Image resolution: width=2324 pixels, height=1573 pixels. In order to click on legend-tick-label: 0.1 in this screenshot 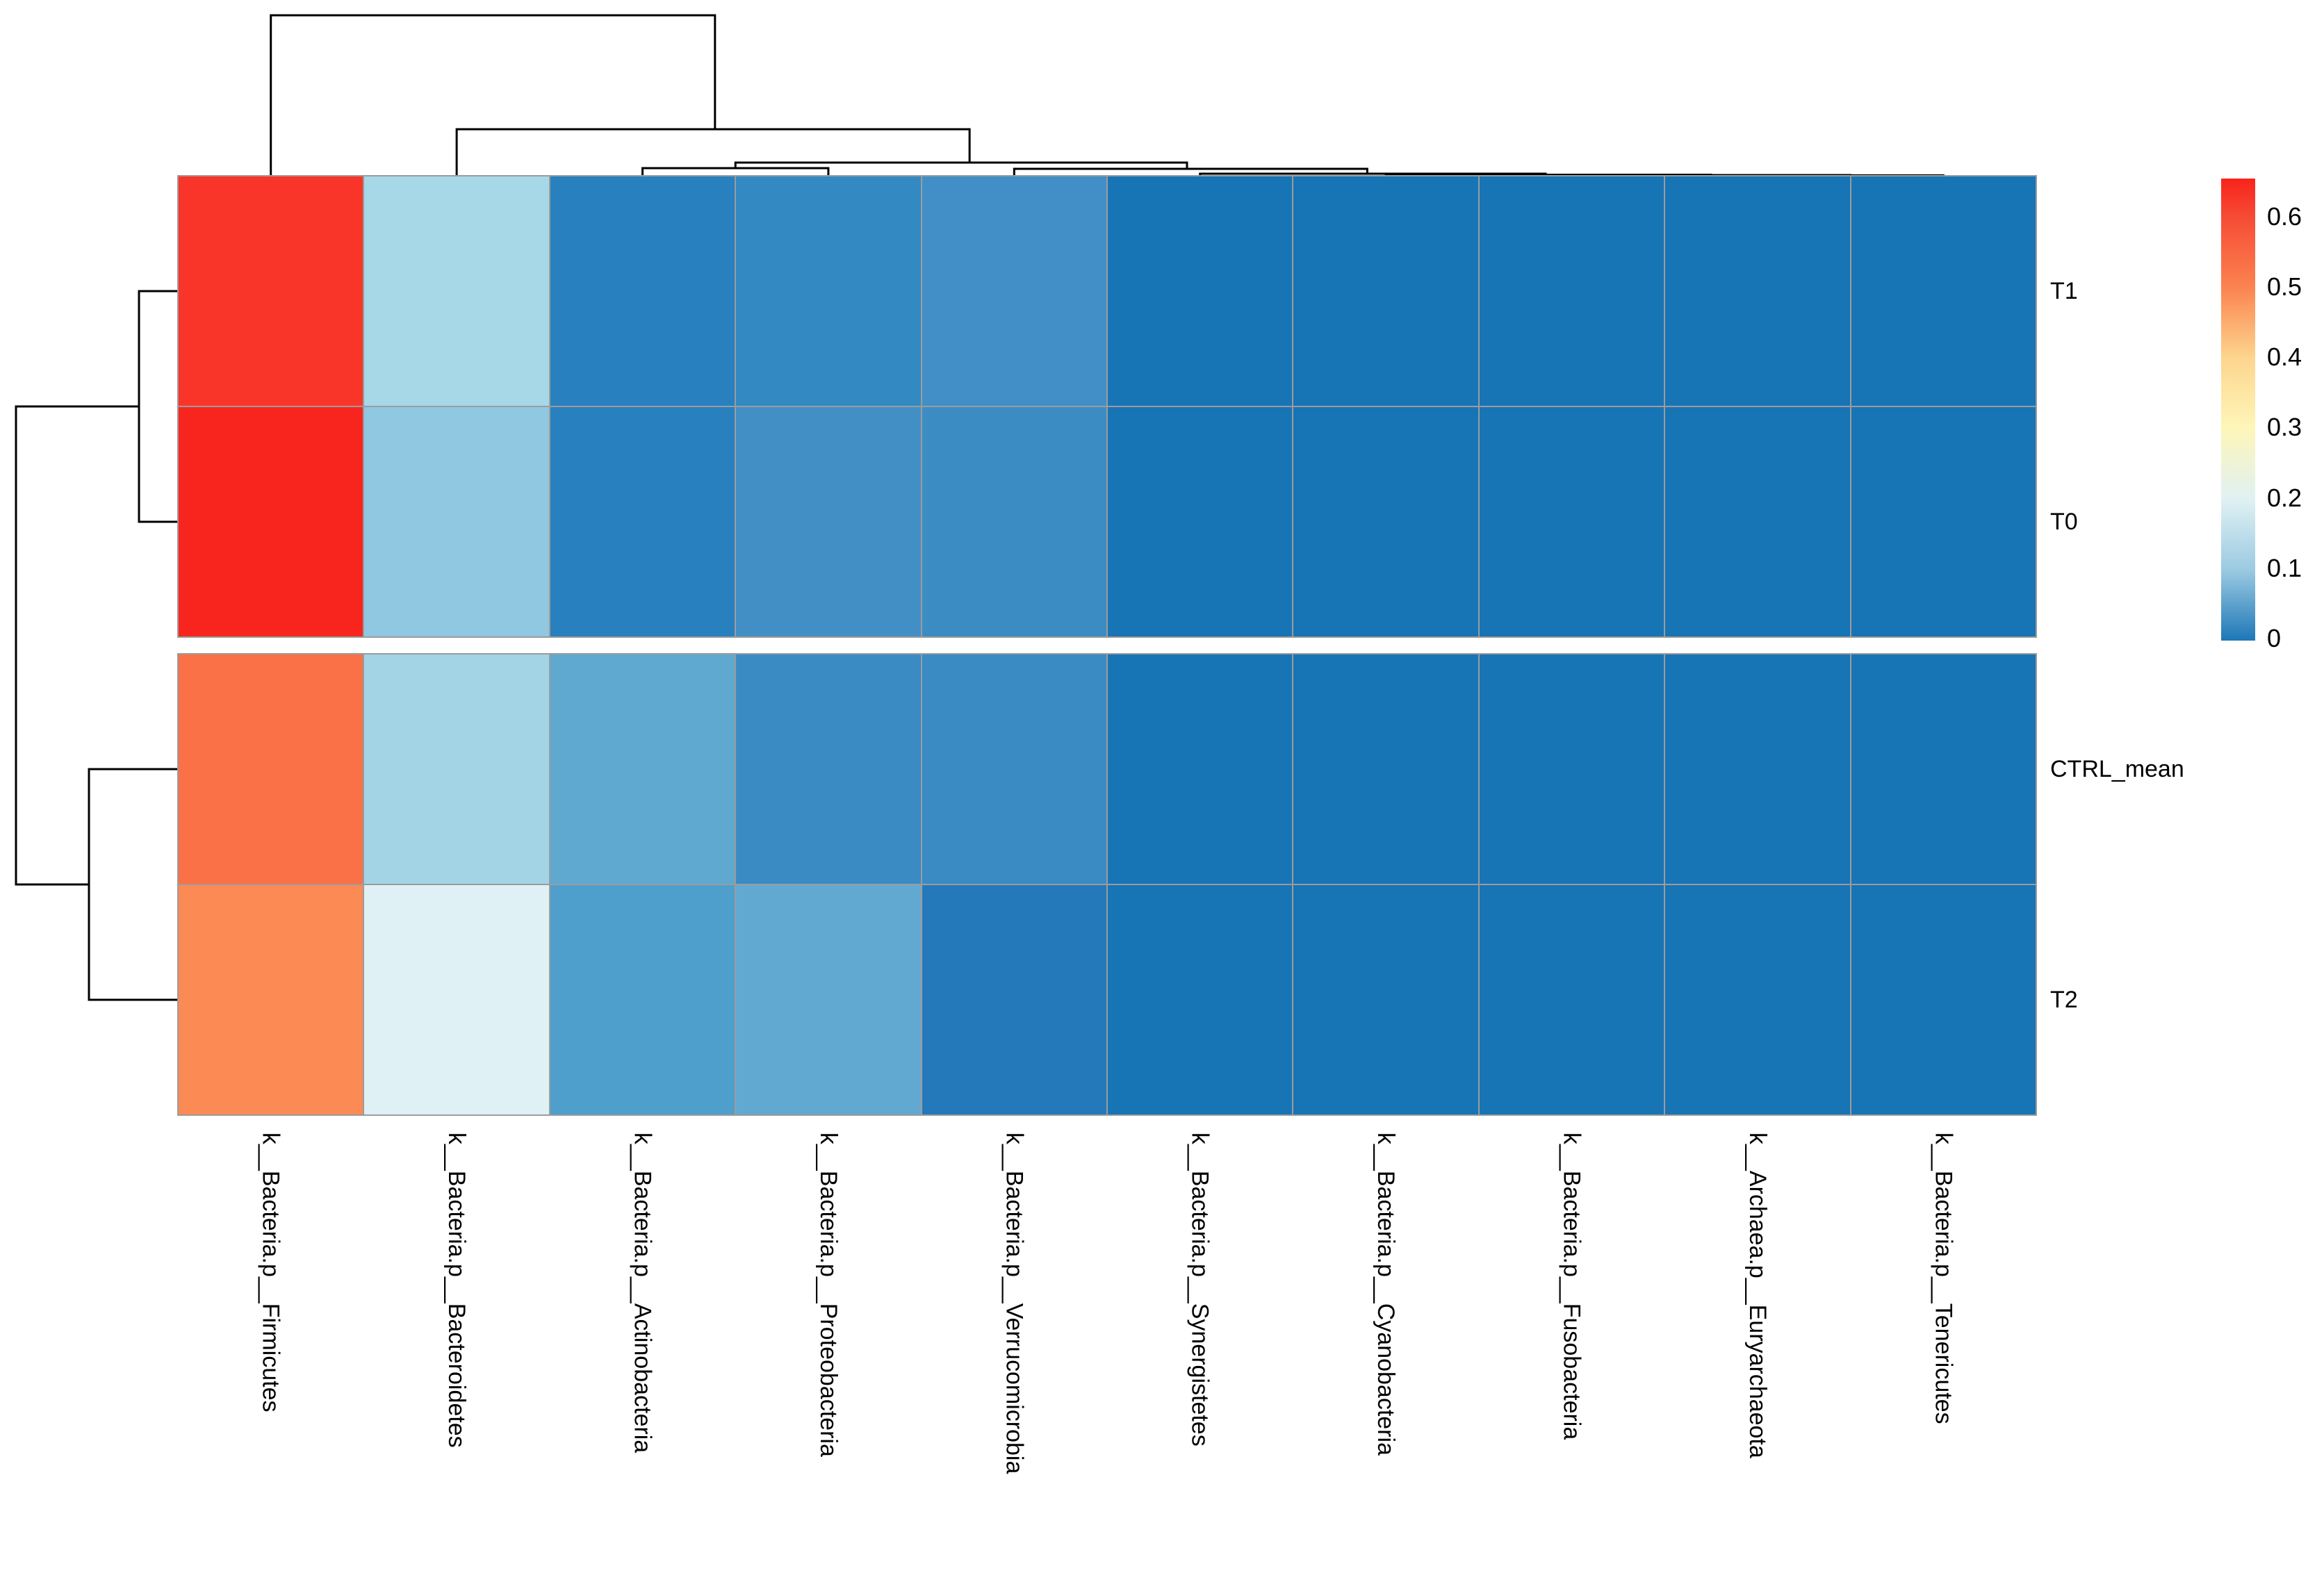, I will do `click(2284, 567)`.